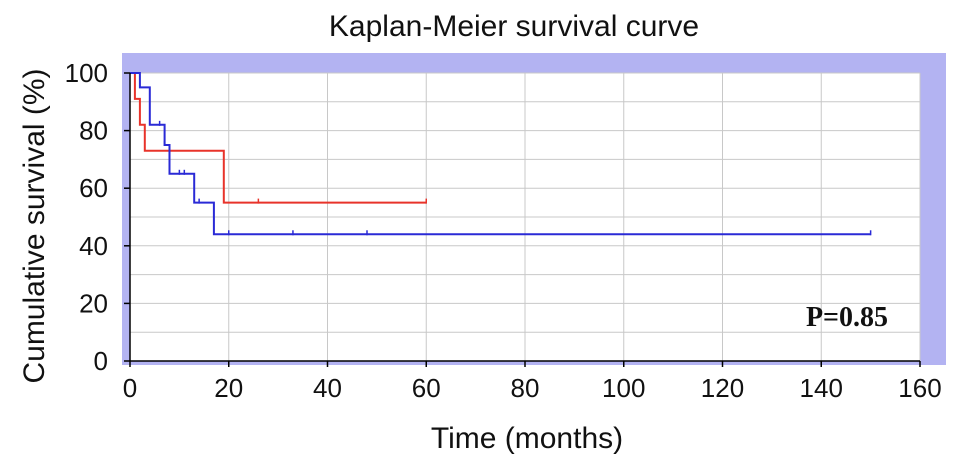  I want to click on p-value-annotation: P=0.85, so click(847, 317).